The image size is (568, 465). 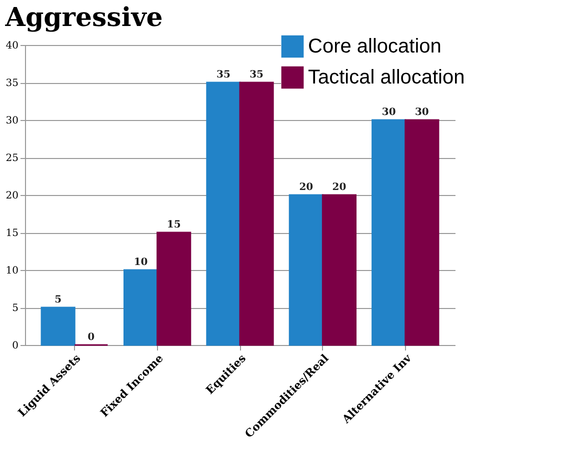 I want to click on y-tick-label: 20, so click(x=12, y=196).